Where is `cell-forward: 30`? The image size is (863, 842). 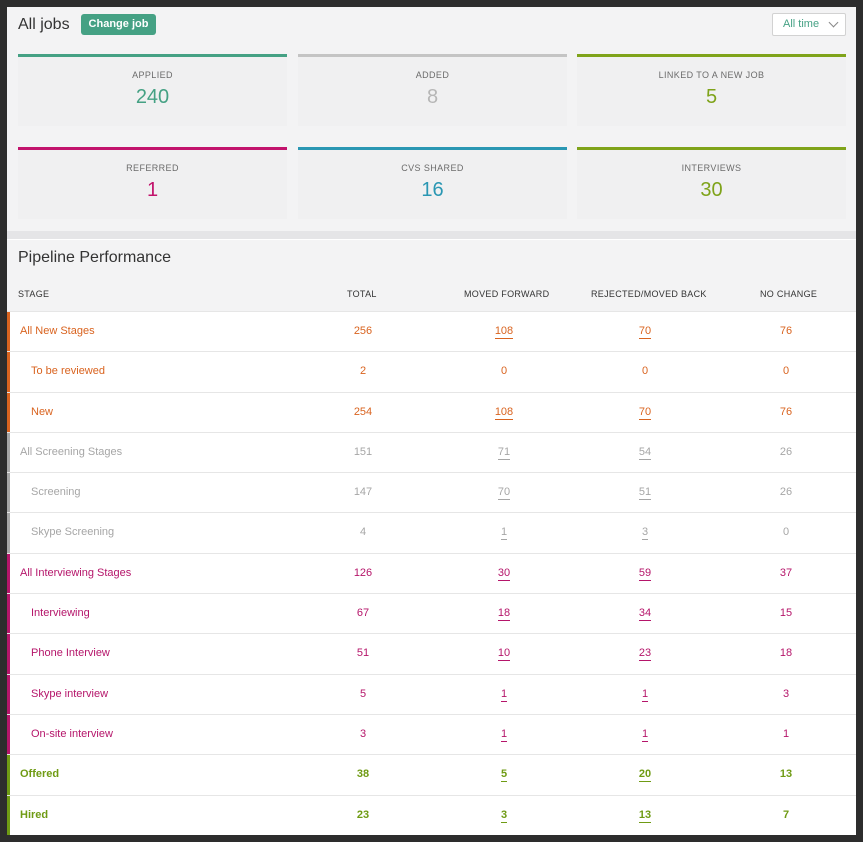
cell-forward: 30 is located at coordinates (504, 573).